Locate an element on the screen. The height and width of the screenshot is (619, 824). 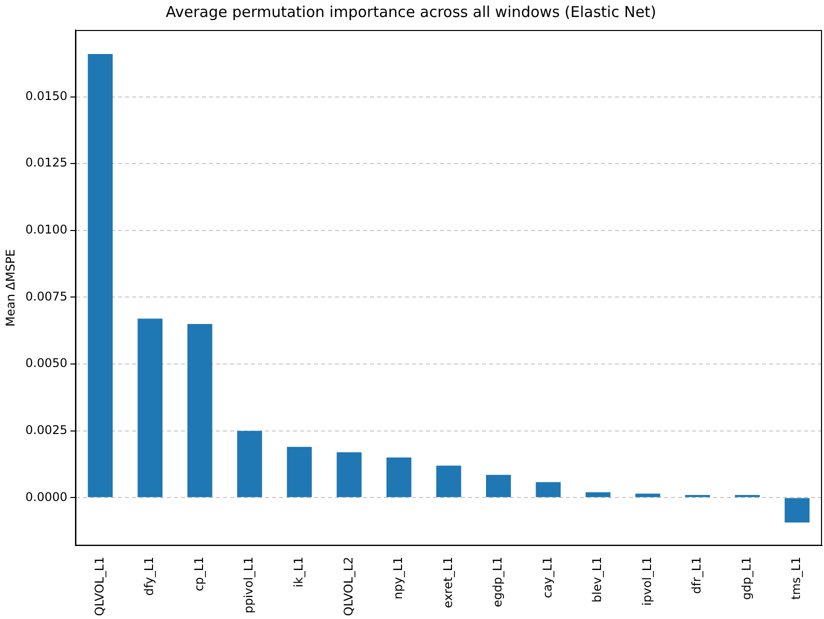
y-axis-title: Mean ΔMSPE is located at coordinates (10, 288).